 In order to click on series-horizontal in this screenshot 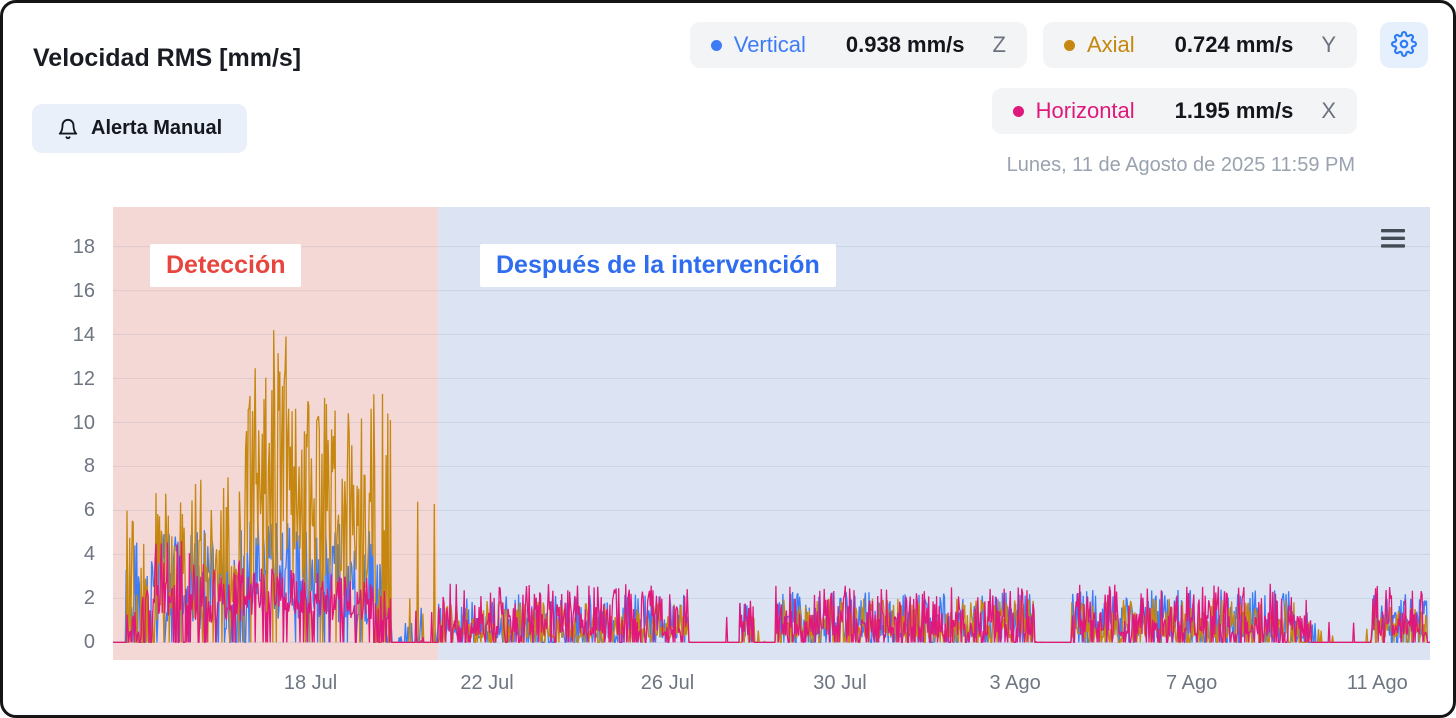, I will do `click(771, 592)`.